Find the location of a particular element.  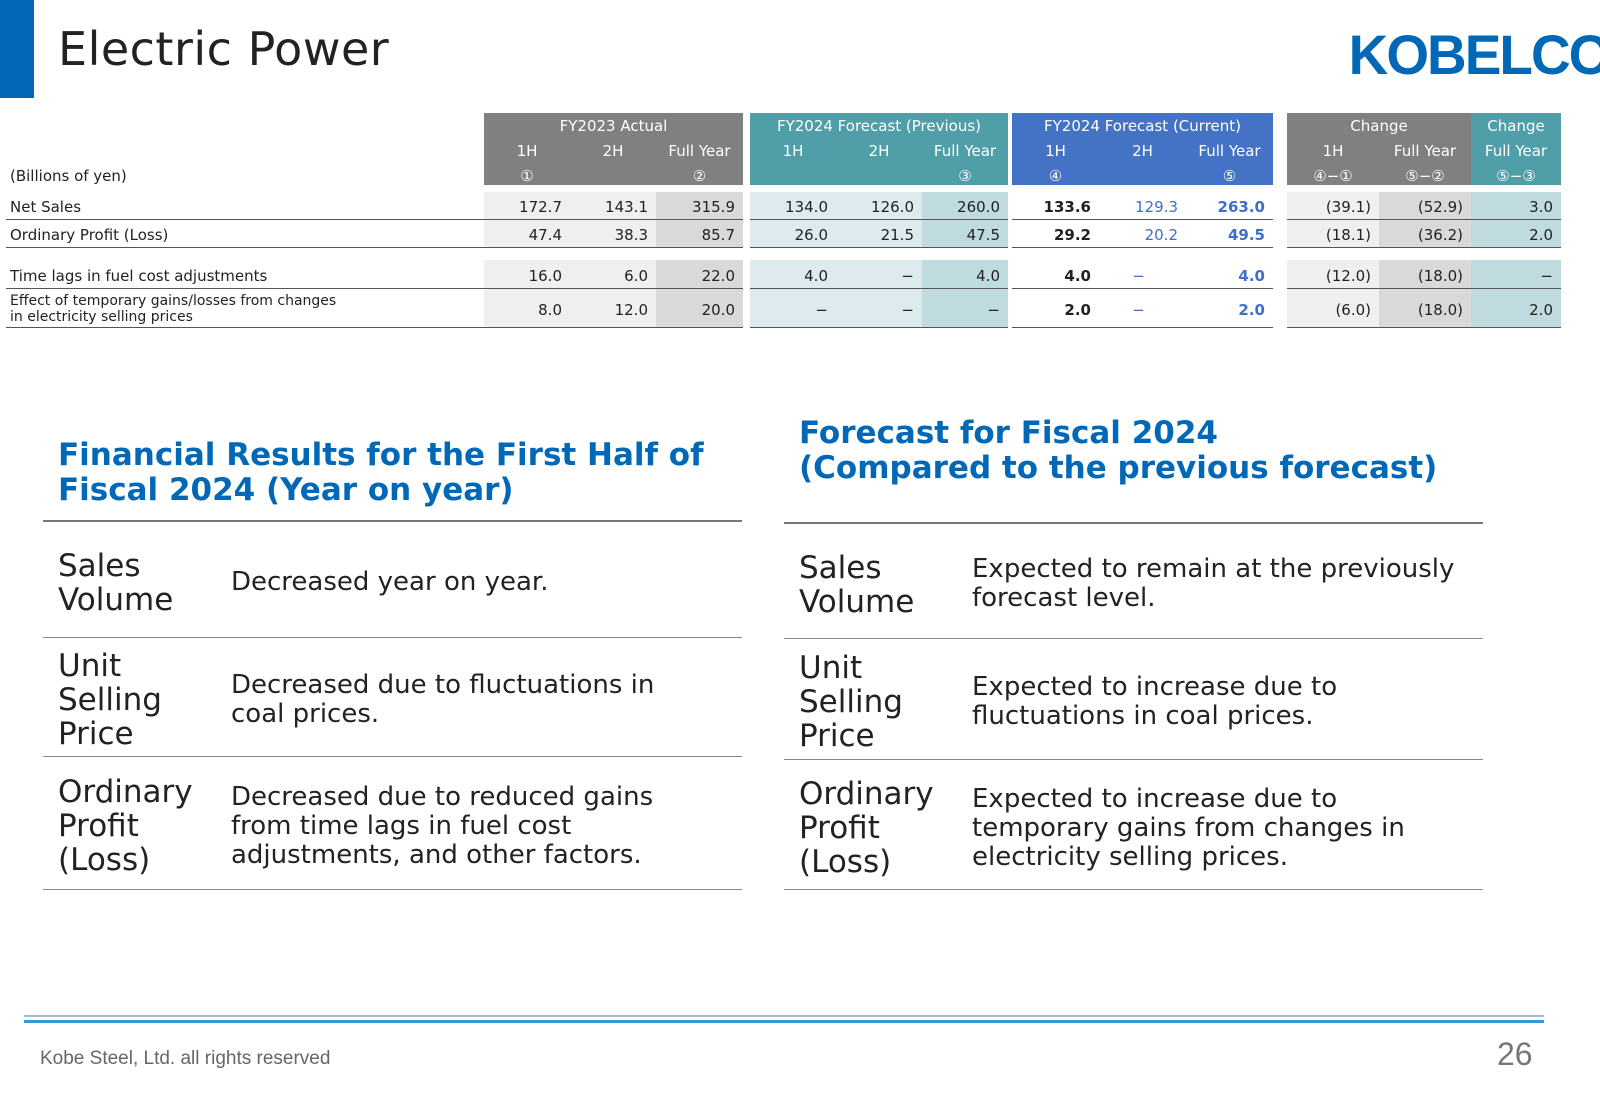

right-head-sales-1: Sales is located at coordinates (840, 568).